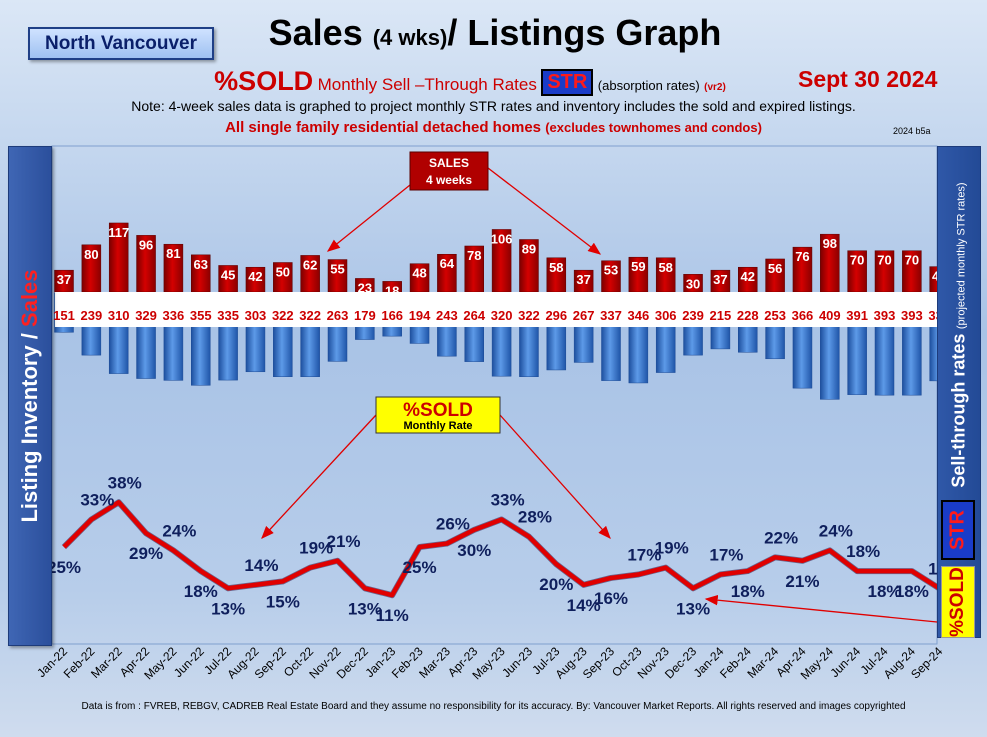 The image size is (987, 737). I want to click on sold-rate-label: 17%, so click(726, 555).